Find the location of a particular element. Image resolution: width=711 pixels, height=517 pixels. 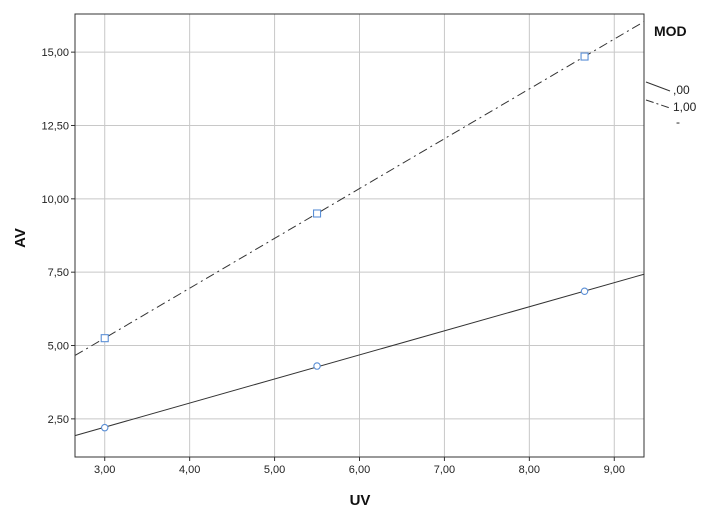

x-tick-label: 4,00 is located at coordinates (189, 470).